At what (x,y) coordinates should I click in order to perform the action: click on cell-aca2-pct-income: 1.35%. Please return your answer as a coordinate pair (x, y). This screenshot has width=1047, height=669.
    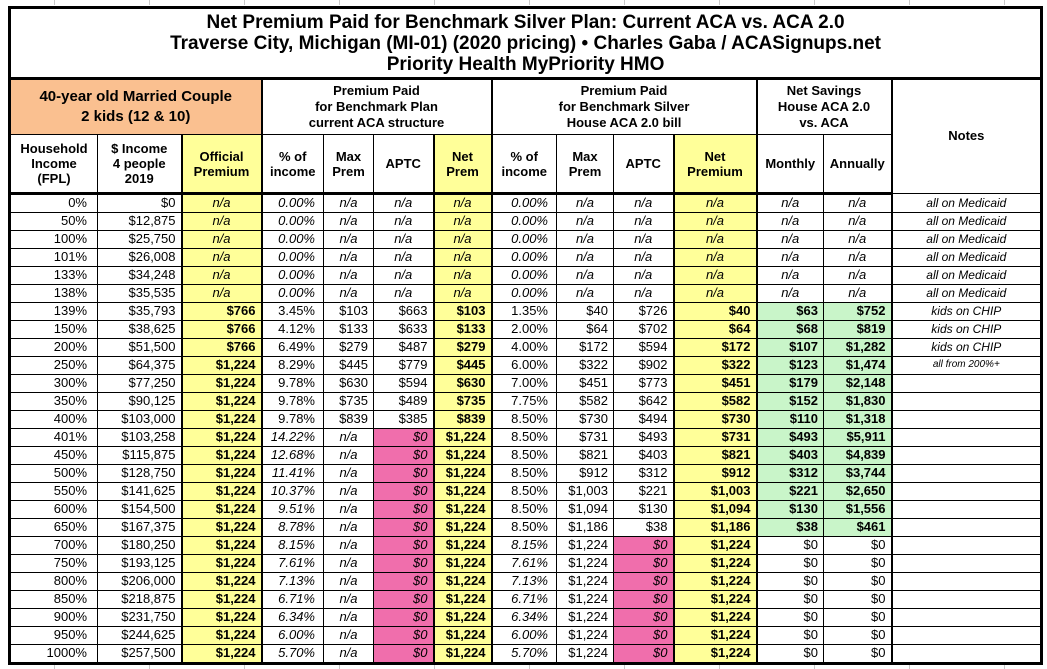
    Looking at the image, I should click on (524, 311).